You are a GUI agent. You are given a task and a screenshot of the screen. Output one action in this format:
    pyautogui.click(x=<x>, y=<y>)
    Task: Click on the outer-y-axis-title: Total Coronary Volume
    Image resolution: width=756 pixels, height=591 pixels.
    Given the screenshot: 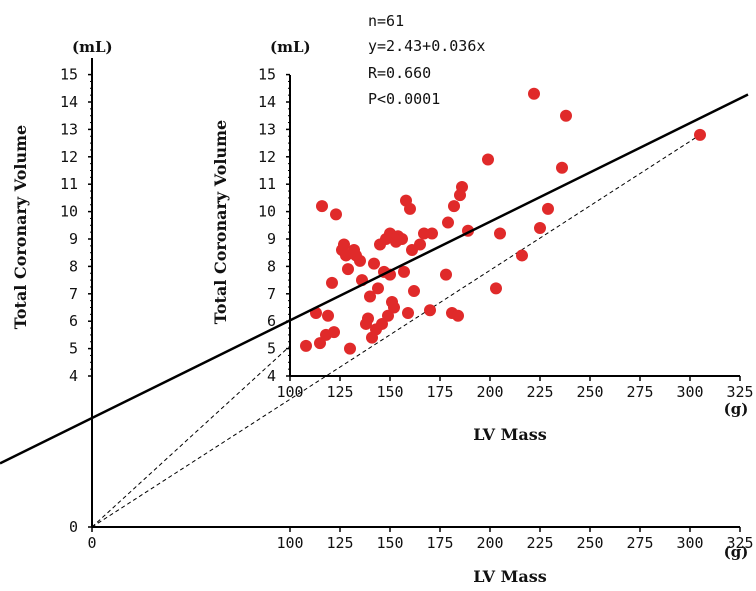 What is the action you would take?
    pyautogui.click(x=20, y=227)
    